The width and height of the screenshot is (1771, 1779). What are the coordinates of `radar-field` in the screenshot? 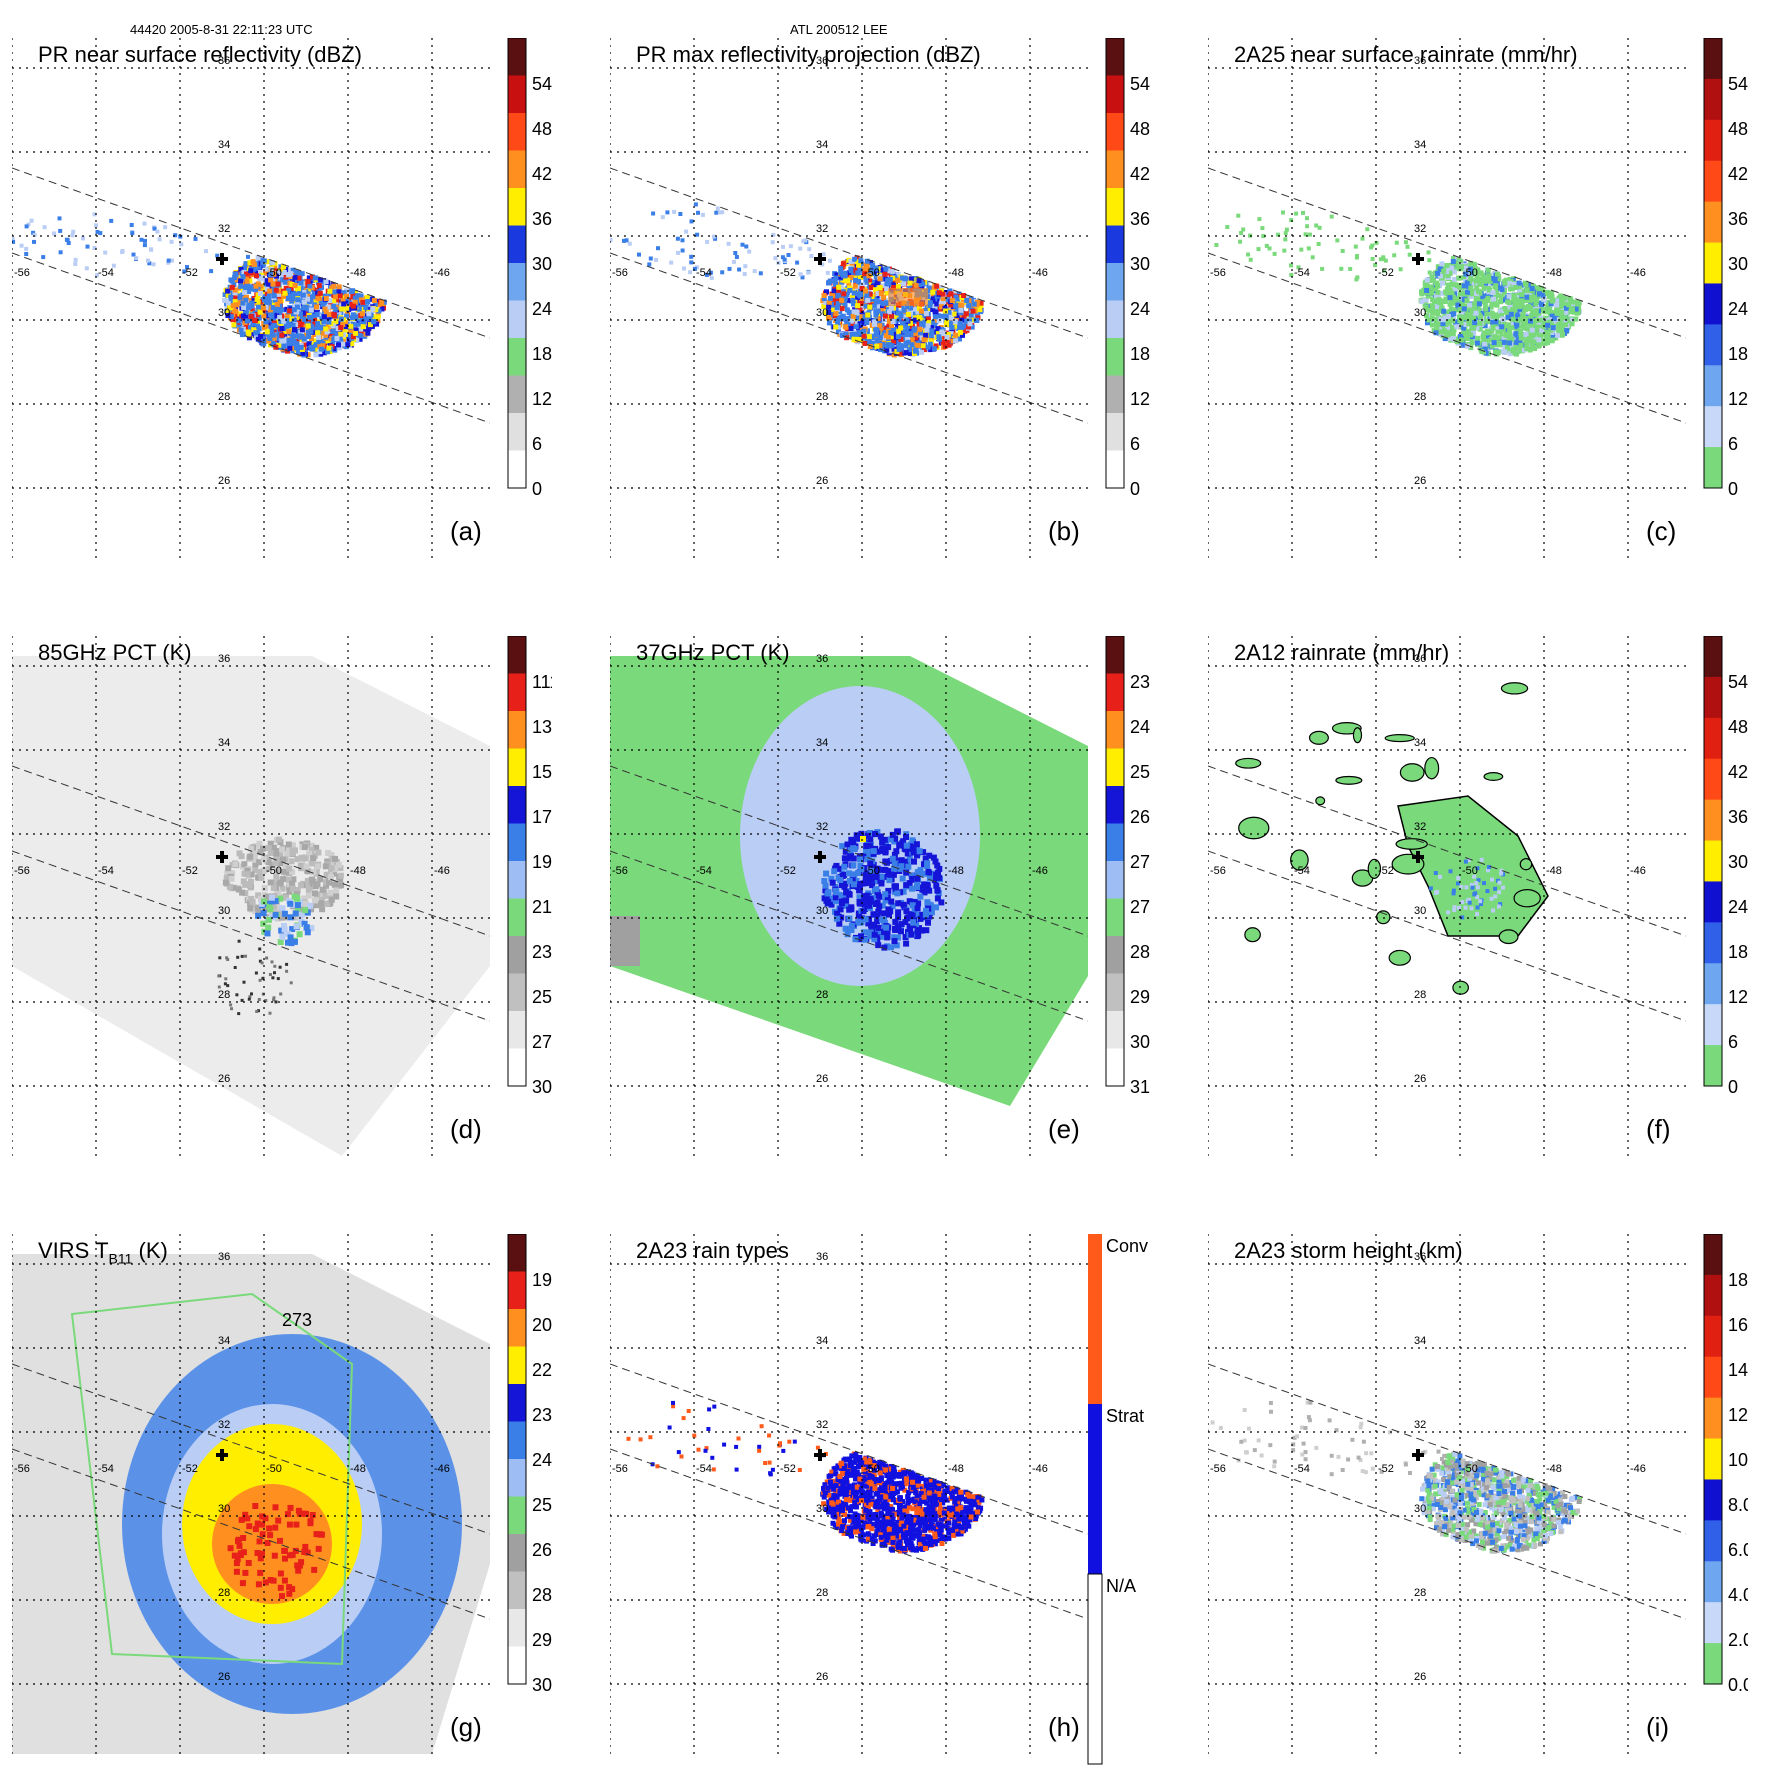 It's located at (1395, 284).